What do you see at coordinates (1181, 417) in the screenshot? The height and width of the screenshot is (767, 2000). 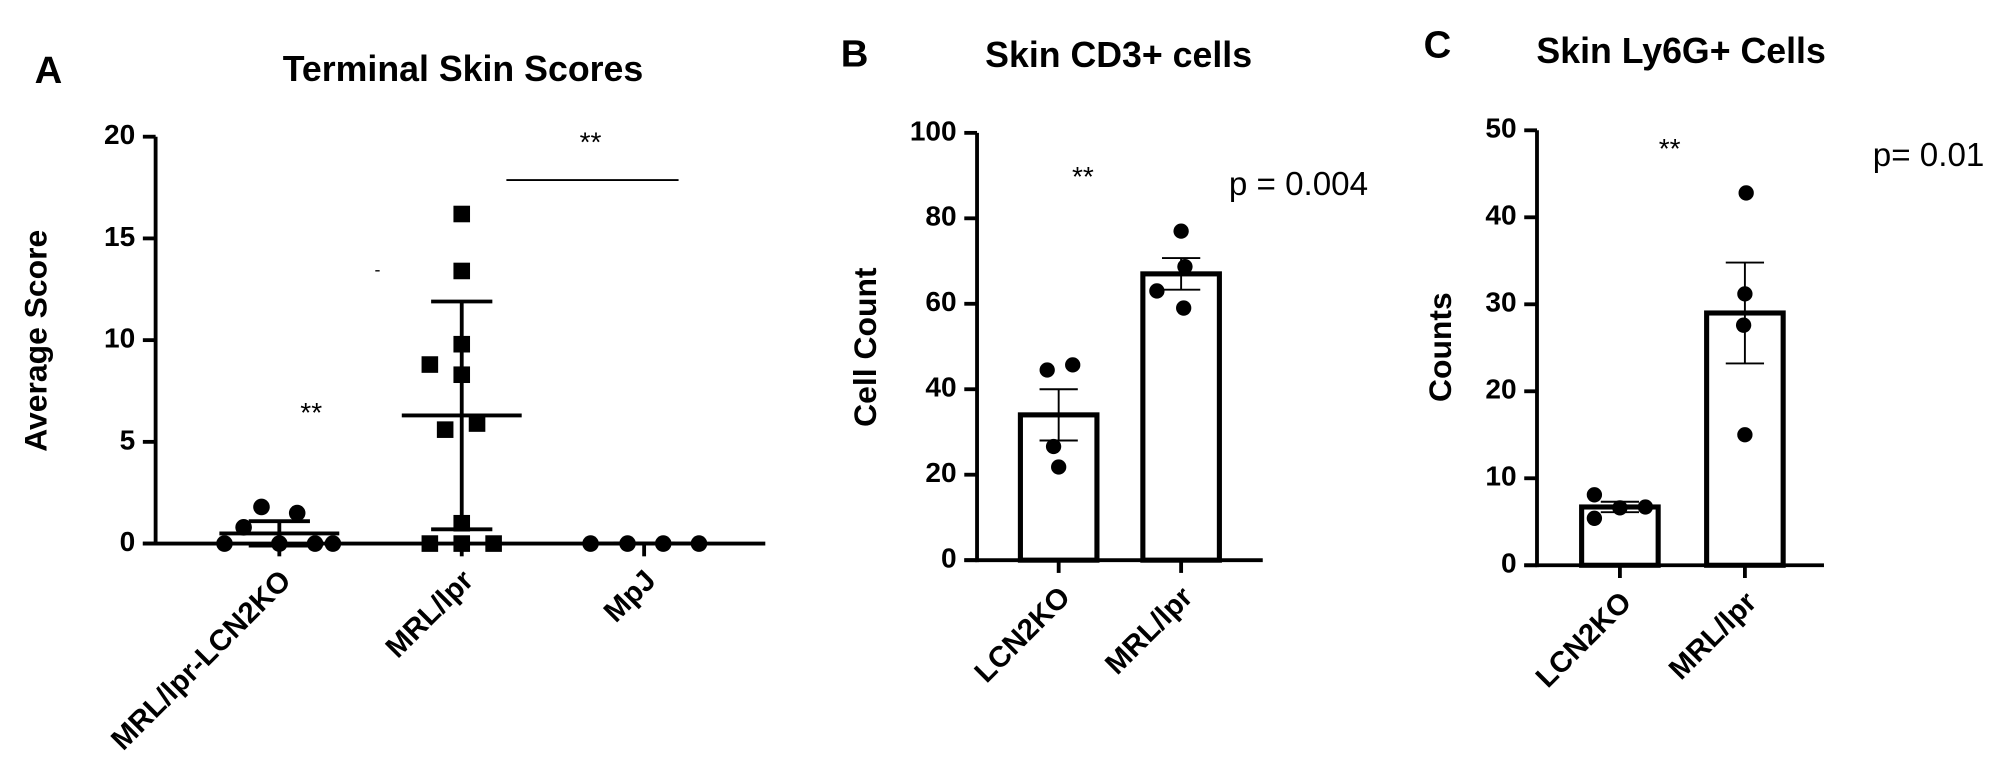 I see `bar` at bounding box center [1181, 417].